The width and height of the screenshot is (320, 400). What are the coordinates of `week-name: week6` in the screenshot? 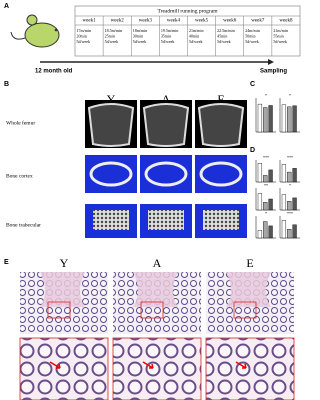 It's located at (230, 21).